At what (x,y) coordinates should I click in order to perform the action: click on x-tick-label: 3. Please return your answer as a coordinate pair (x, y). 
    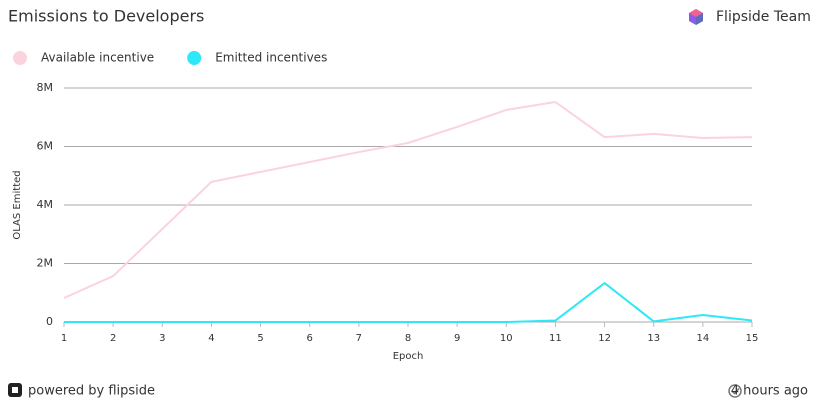
    Looking at the image, I should click on (162, 338).